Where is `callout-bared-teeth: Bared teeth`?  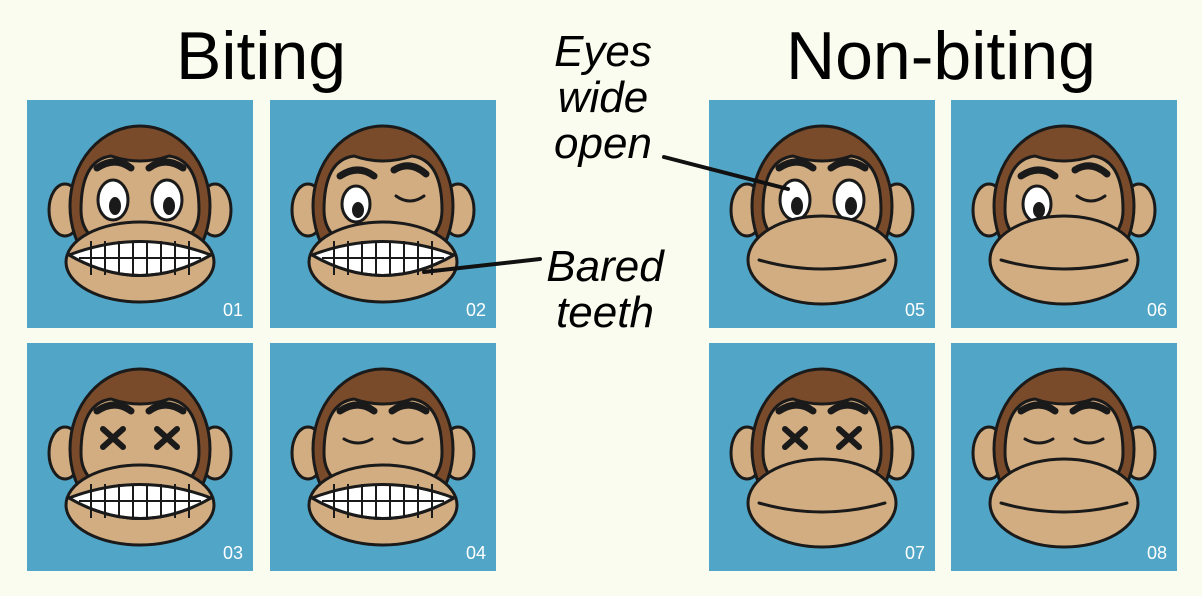
callout-bared-teeth: Bared teeth is located at coordinates (605, 290).